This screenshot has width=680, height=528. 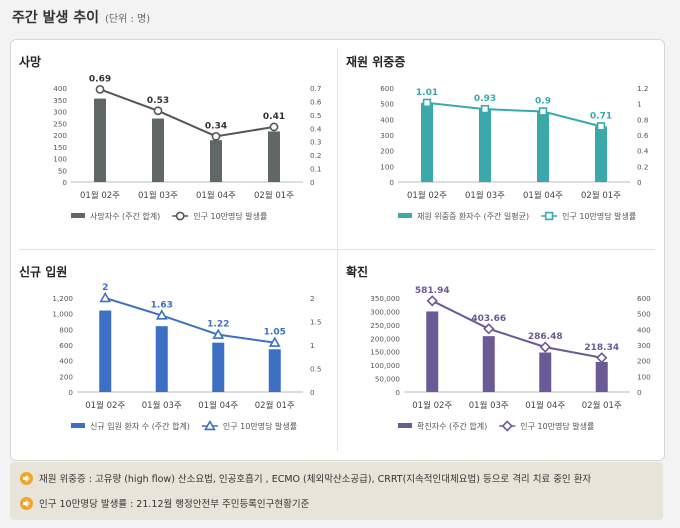 I want to click on speaker-icon, so click(x=26, y=503).